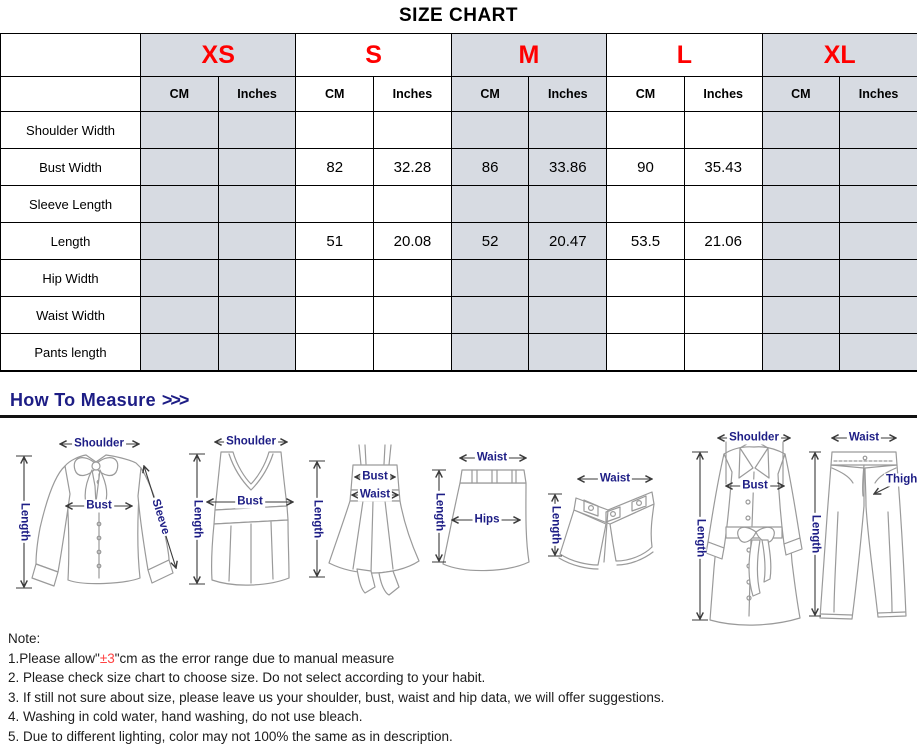 The width and height of the screenshot is (917, 751). I want to click on table-row: Sleeve Length, so click(458, 204).